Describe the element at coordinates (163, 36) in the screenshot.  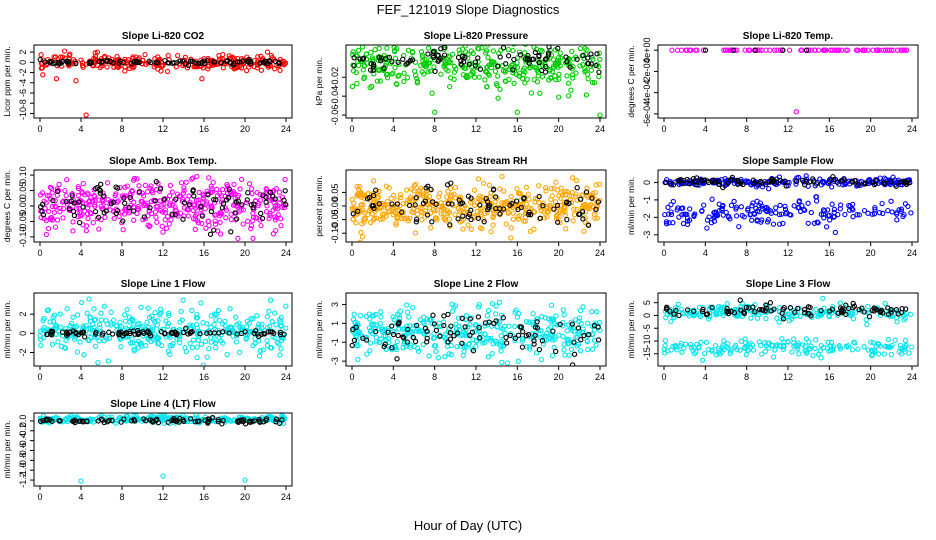
I see `panel-title: Slope Li-820 CO2` at that location.